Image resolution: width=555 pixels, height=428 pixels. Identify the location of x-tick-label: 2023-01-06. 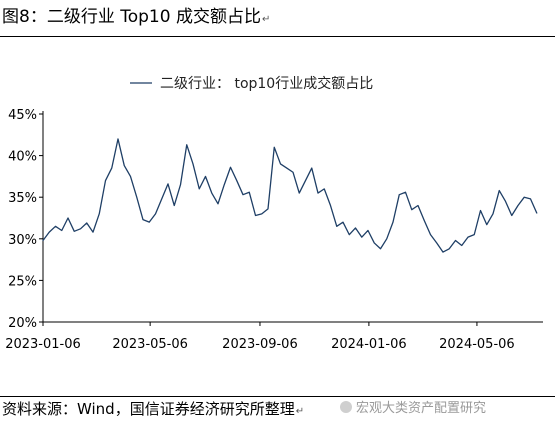
(43, 344).